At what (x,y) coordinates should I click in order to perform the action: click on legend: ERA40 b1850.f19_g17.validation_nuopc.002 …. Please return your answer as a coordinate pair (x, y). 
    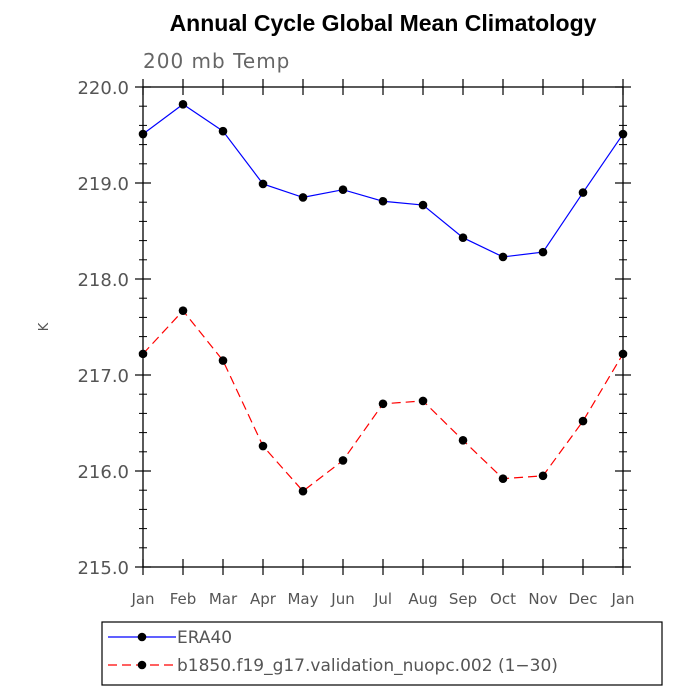
    Looking at the image, I should click on (382, 653).